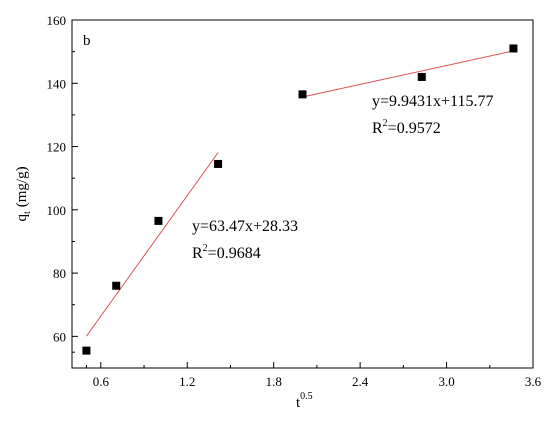 The width and height of the screenshot is (550, 424). What do you see at coordinates (187, 381) in the screenshot?
I see `x-tick-label: 1.2` at bounding box center [187, 381].